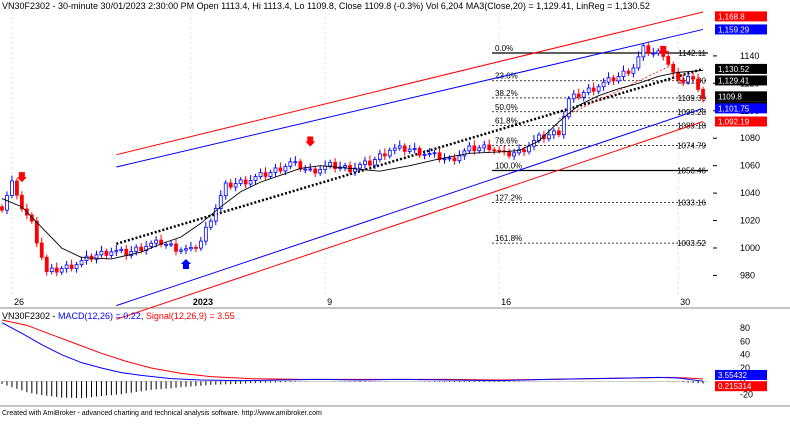  Describe the element at coordinates (352, 390) in the screenshot. I see `macd-histogram-group` at that location.